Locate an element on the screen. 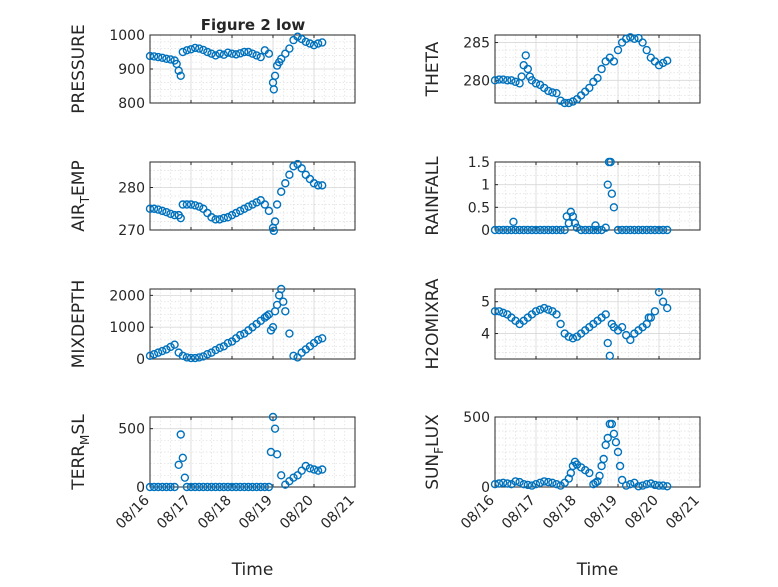 The height and width of the screenshot is (587, 778). y-tick-label: 5 is located at coordinates (485, 303).